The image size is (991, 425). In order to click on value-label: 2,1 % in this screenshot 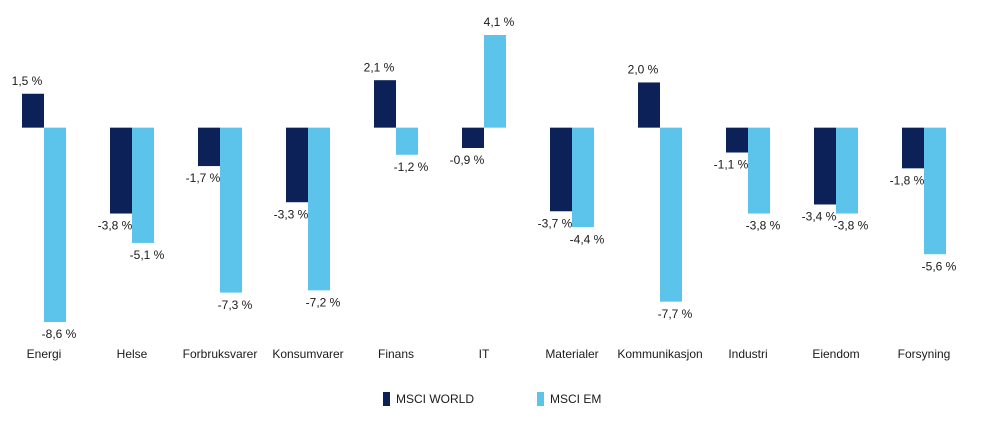, I will do `click(379, 67)`.